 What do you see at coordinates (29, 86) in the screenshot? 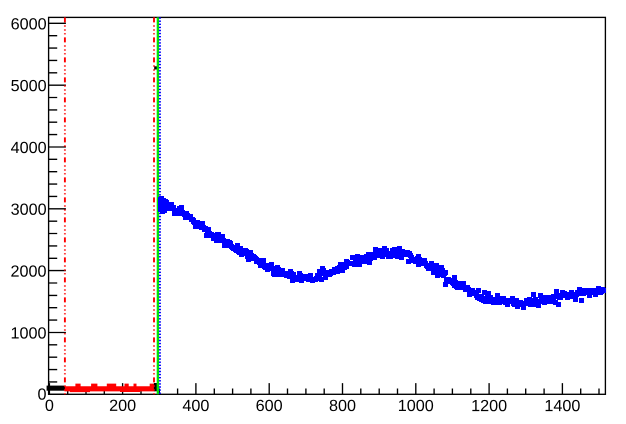
I see `svg-text: 5000` at bounding box center [29, 86].